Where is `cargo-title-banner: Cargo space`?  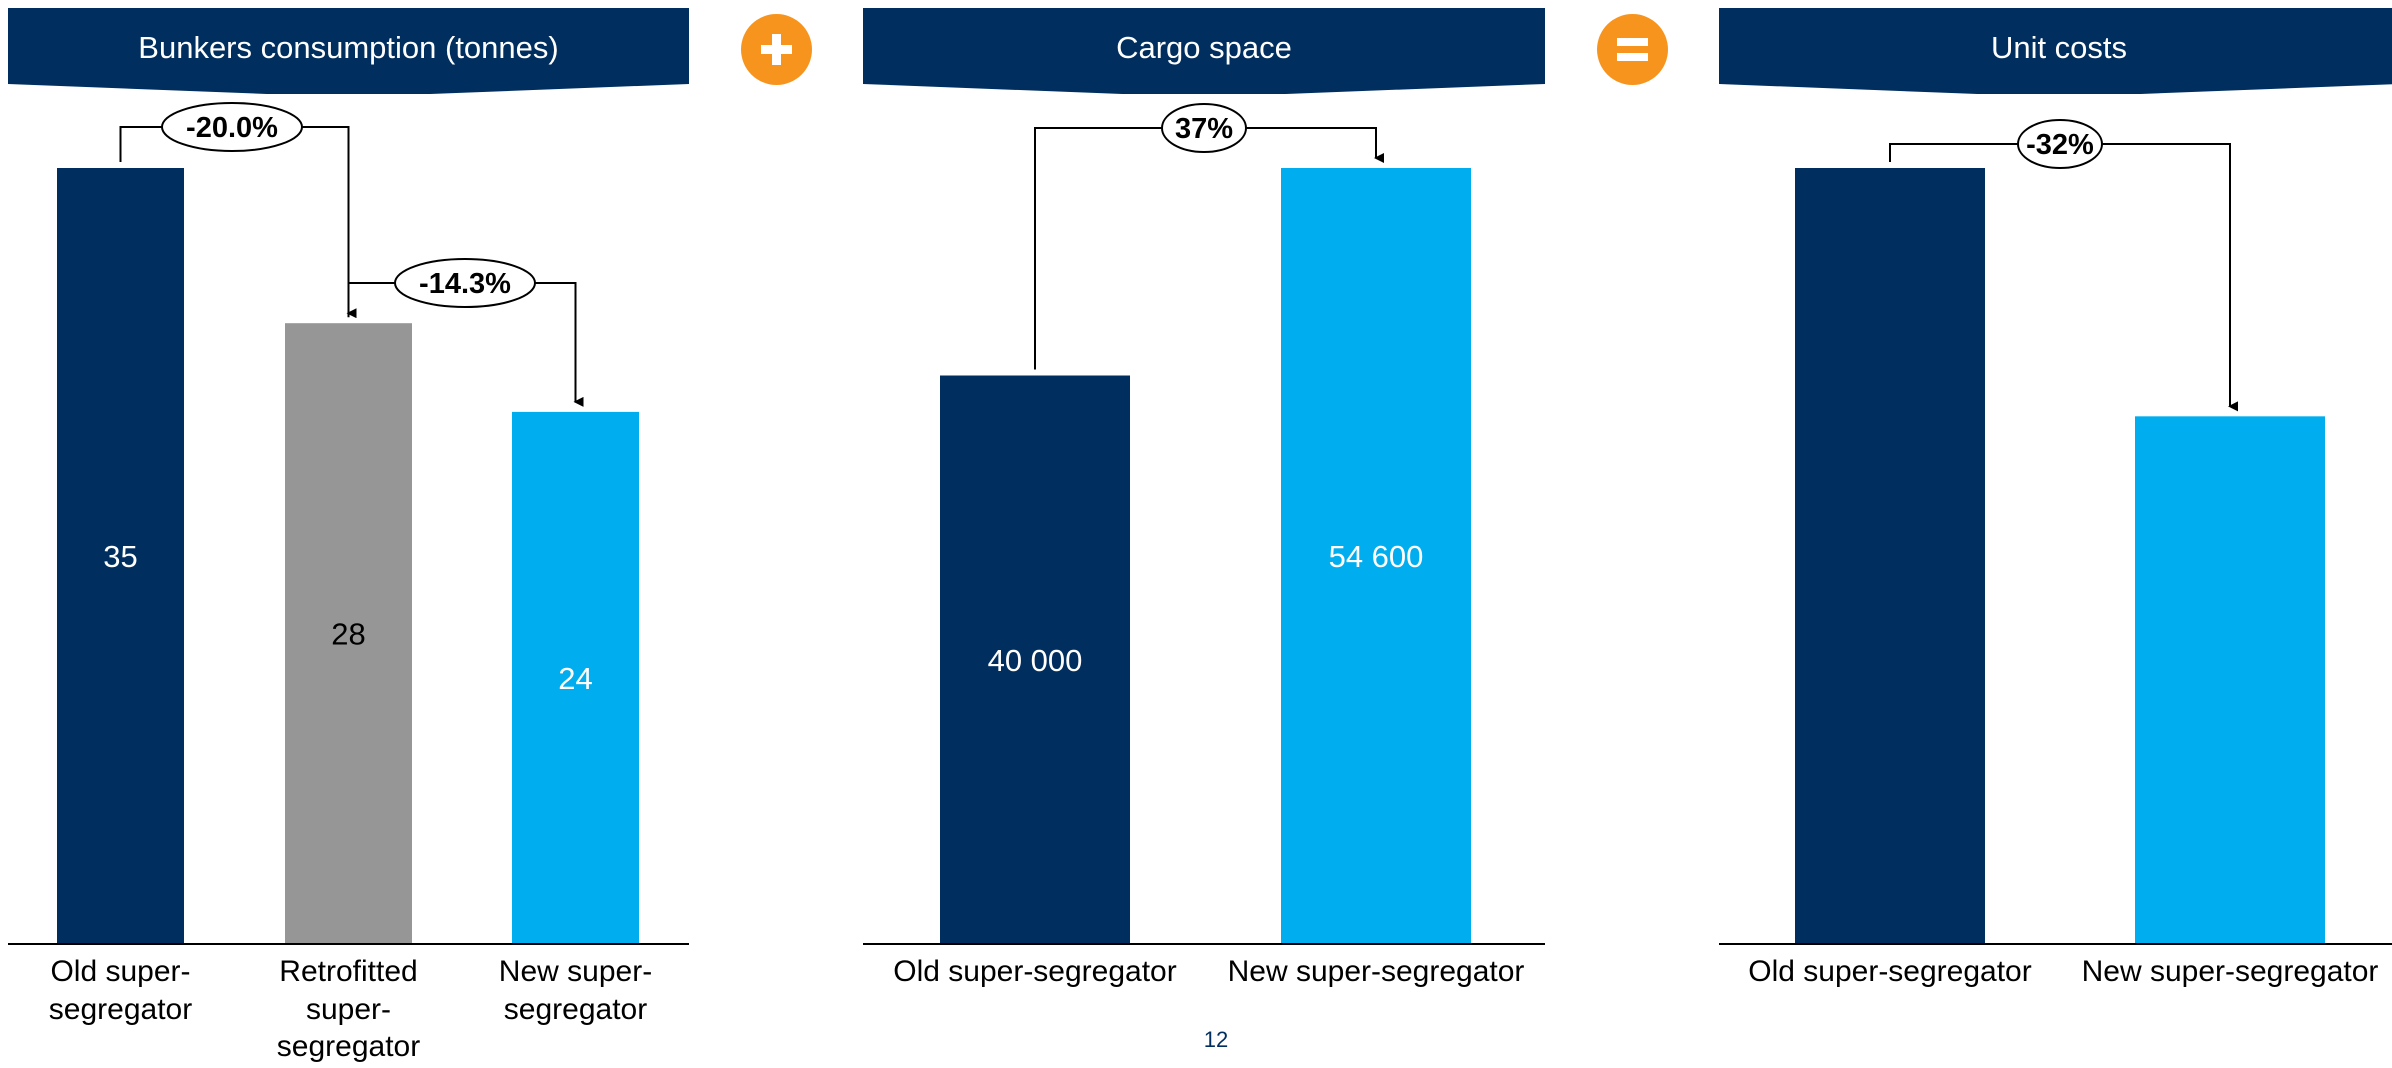
cargo-title-banner: Cargo space is located at coordinates (1204, 51).